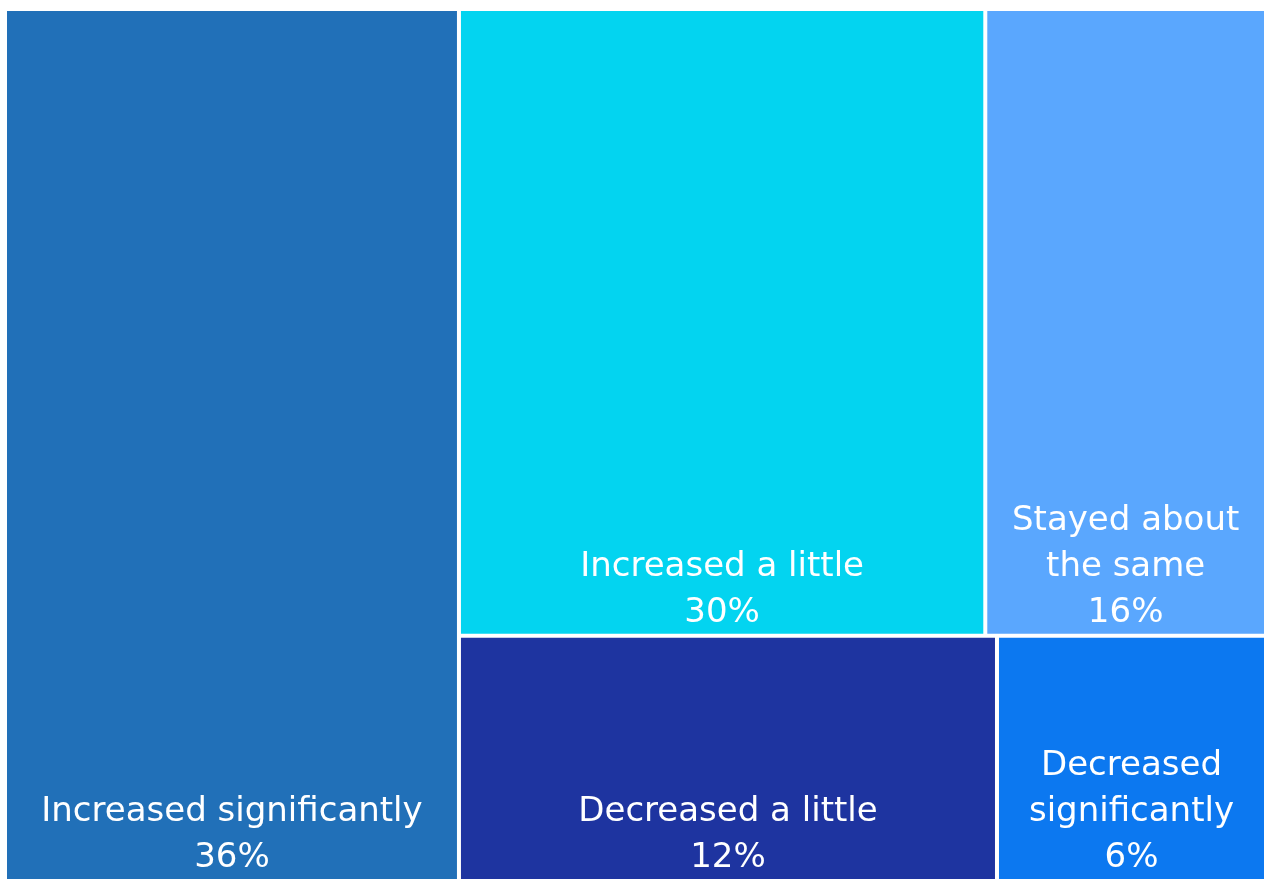 The width and height of the screenshot is (1266, 881). I want to click on category-label: Decreased significantly, so click(1131, 786).